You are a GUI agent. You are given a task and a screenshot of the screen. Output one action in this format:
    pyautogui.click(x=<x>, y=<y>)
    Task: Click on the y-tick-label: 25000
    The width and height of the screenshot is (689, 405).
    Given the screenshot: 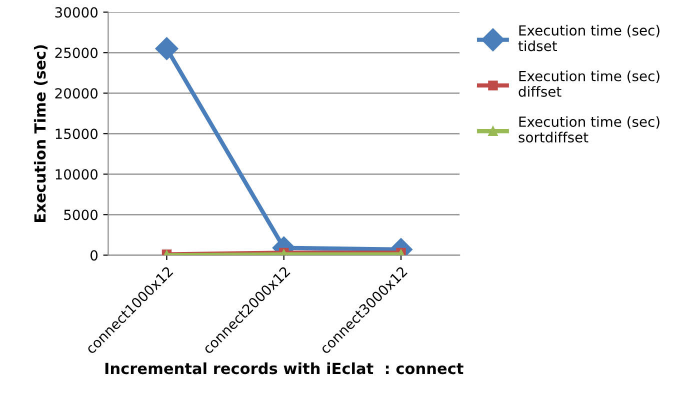 What is the action you would take?
    pyautogui.click(x=76, y=53)
    